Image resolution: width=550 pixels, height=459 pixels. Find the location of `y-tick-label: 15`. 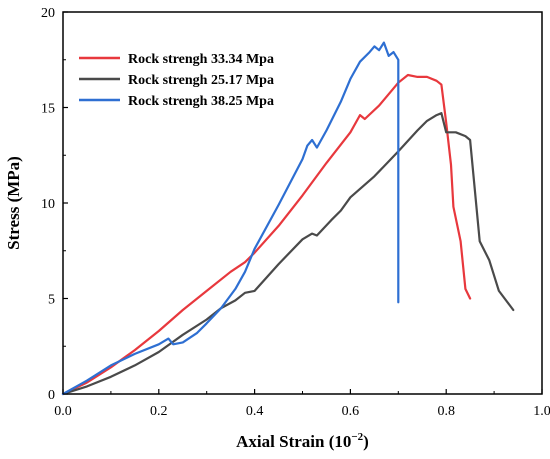

y-tick-label: 15 is located at coordinates (48, 109).